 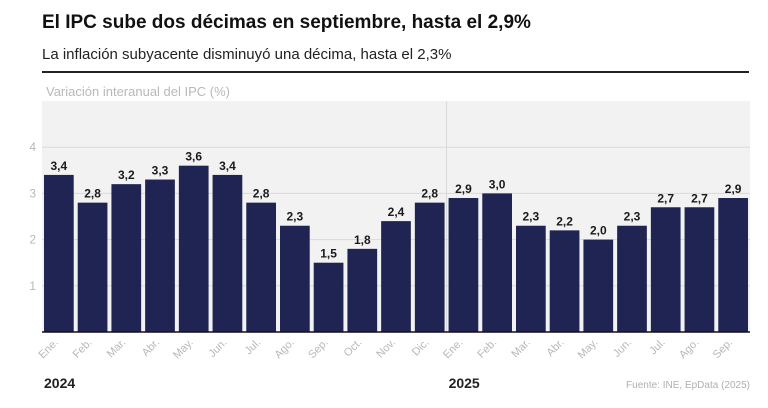 I want to click on y-axis-label: Variación interanual del IPC (%), so click(x=138, y=91).